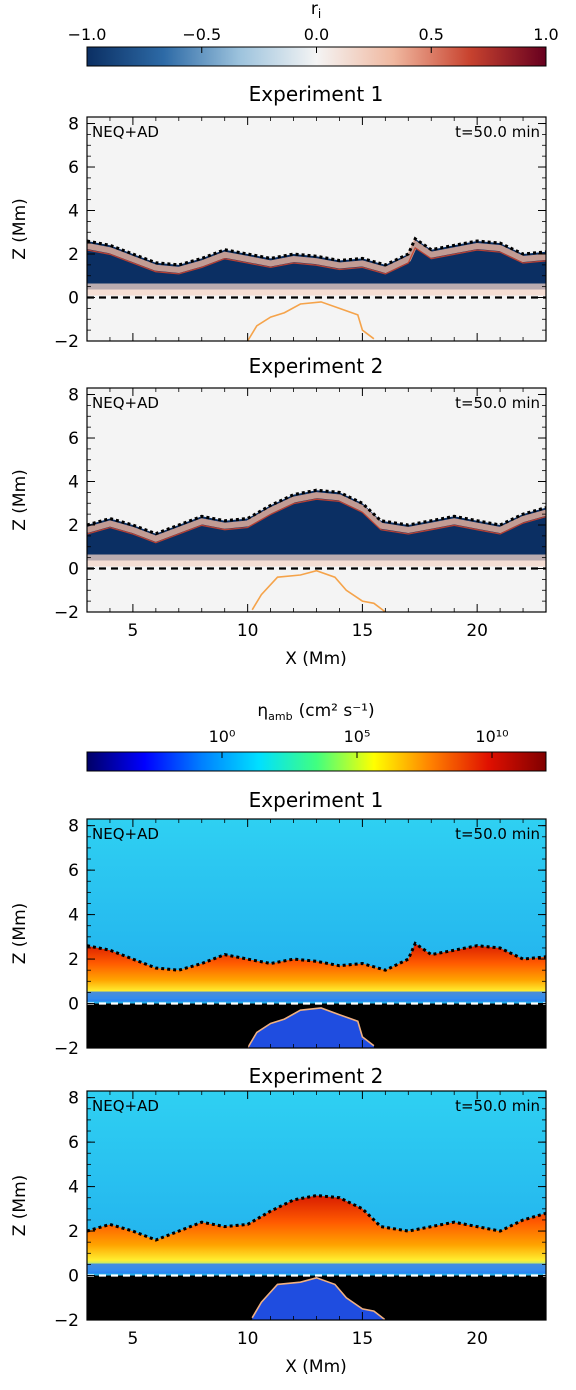 The height and width of the screenshot is (1390, 576). I want to click on colorbar-eta-tick-label: 10⁰, so click(222, 736).